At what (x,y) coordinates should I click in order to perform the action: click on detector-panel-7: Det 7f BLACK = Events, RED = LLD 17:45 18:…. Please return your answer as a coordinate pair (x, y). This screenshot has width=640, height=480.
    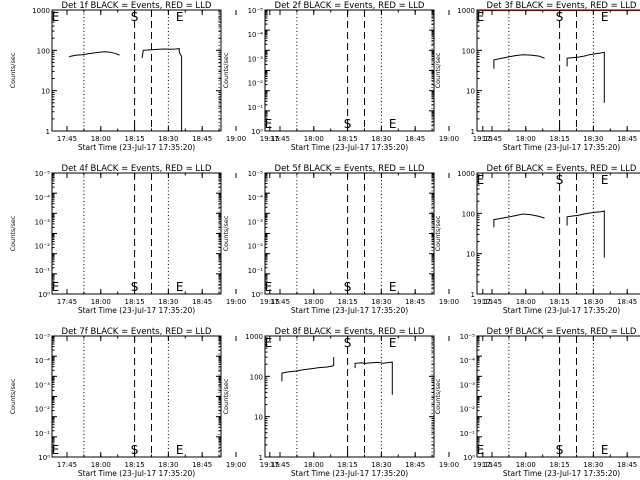
    Looking at the image, I should click on (144, 402).